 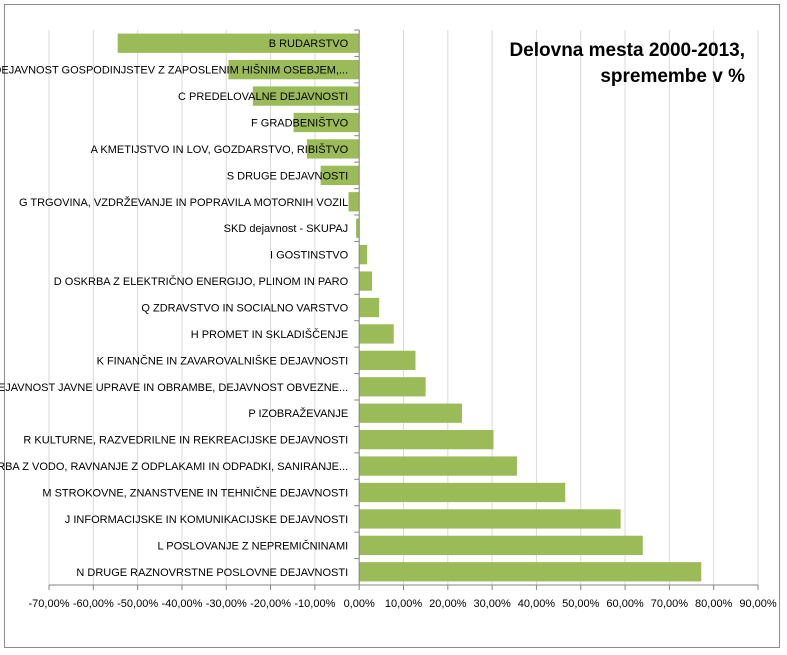 What do you see at coordinates (758, 604) in the screenshot?
I see `x-tick-label: 90,00%` at bounding box center [758, 604].